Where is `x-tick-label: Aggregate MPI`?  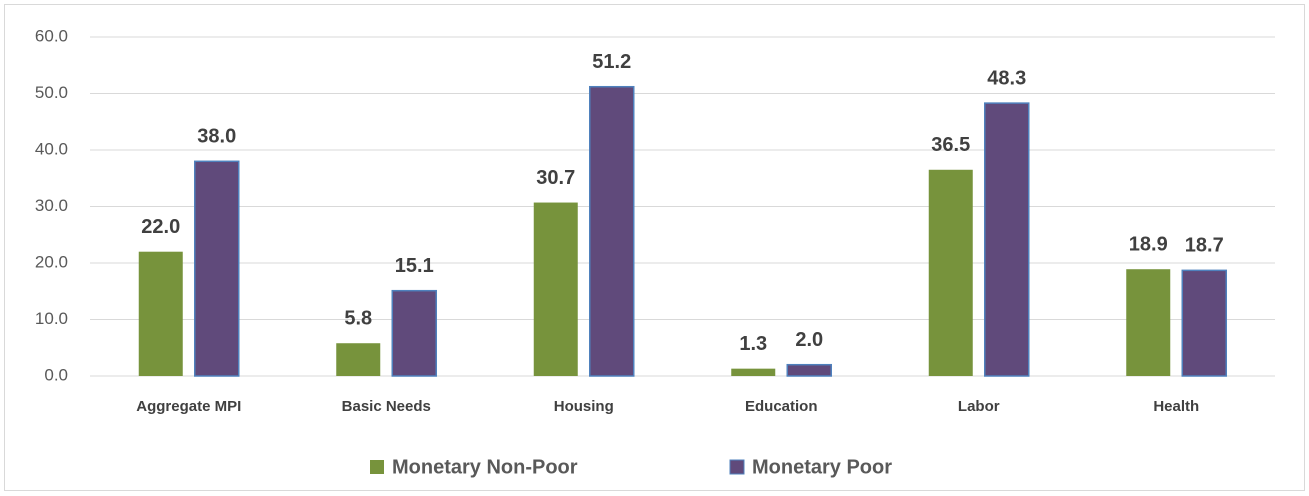
x-tick-label: Aggregate MPI is located at coordinates (188, 406).